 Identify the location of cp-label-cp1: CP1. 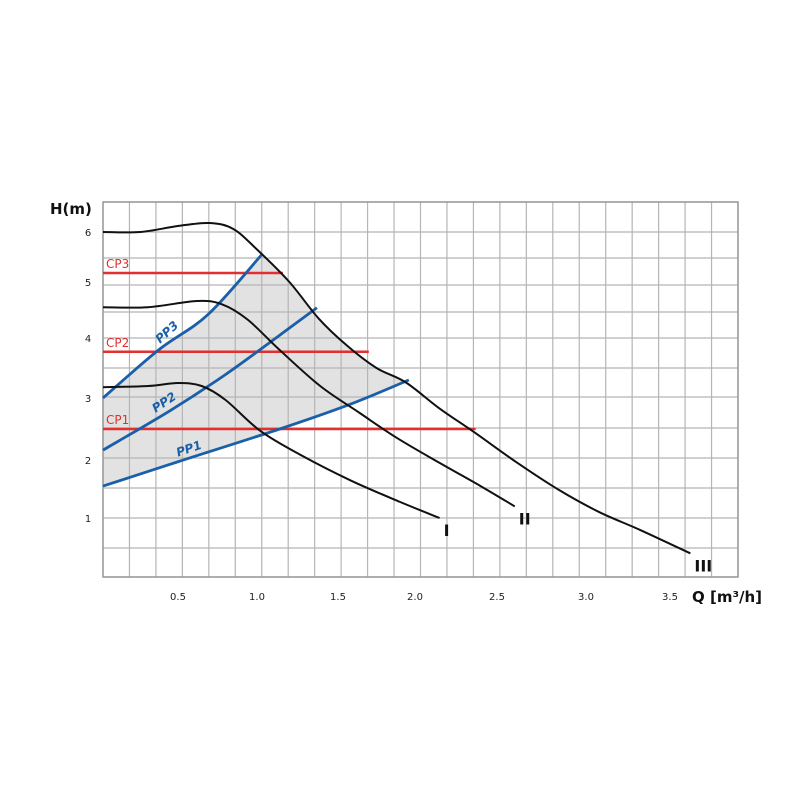
(117, 420).